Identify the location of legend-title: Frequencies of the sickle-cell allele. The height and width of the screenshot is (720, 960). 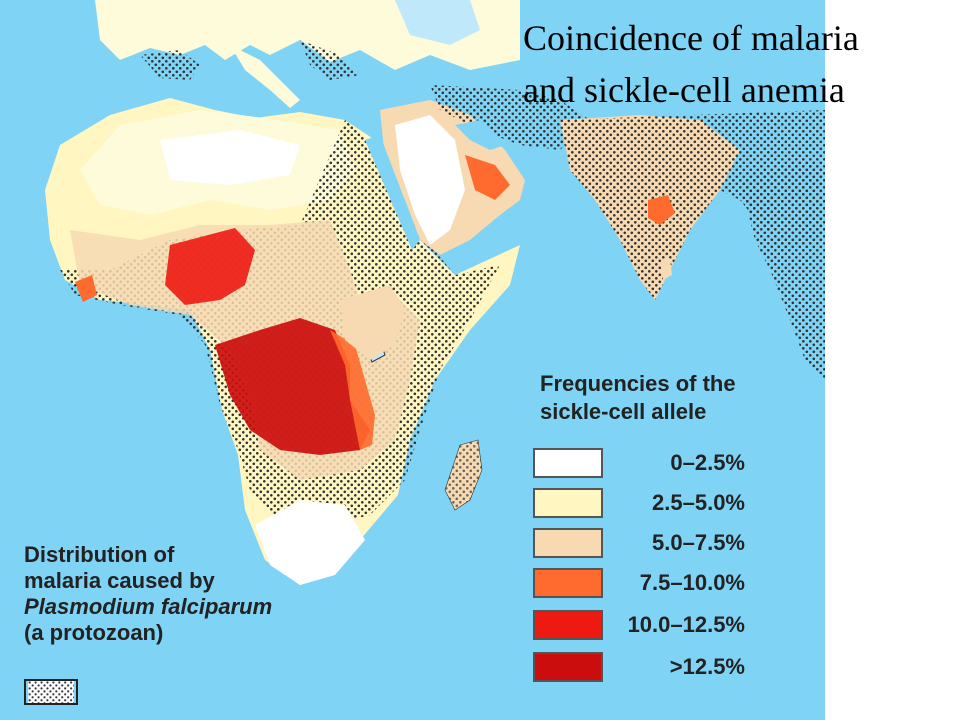
(638, 398).